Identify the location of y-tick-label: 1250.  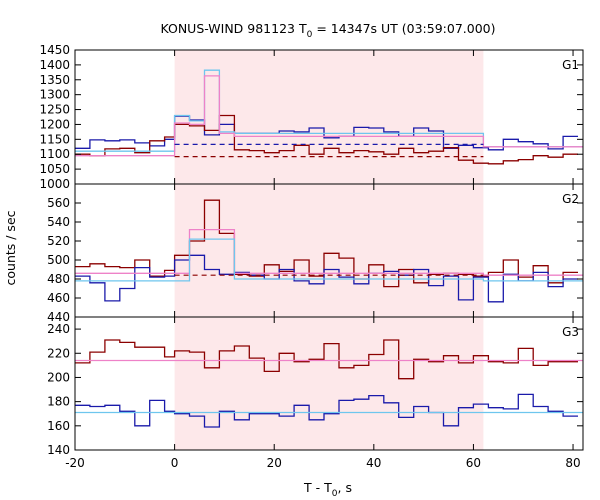
(54, 110).